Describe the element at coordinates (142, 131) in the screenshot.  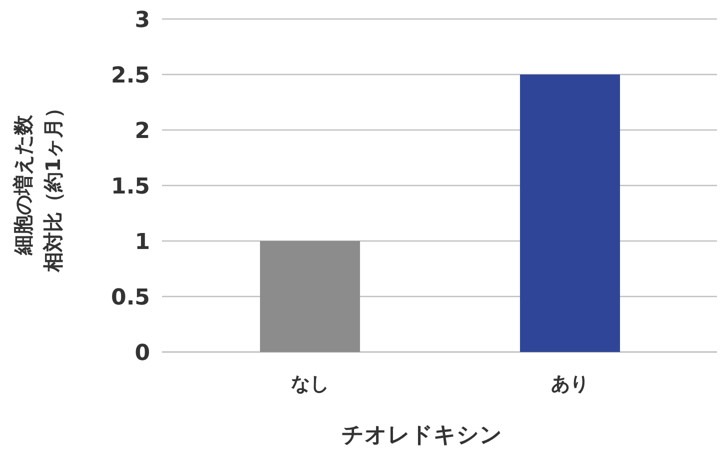
I see `y-tick-label: 2` at that location.